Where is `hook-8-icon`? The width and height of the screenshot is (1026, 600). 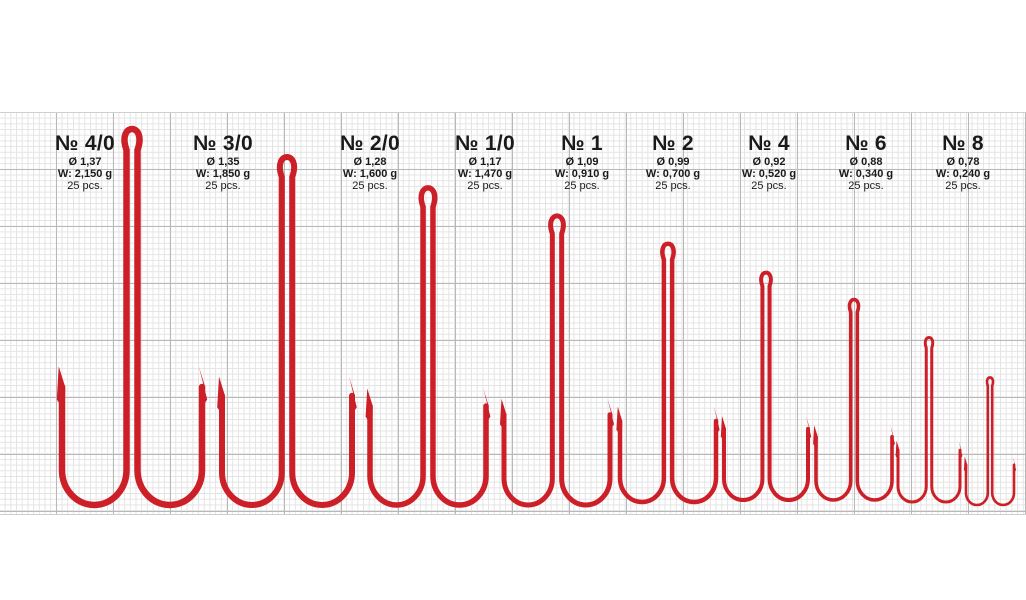 hook-8-icon is located at coordinates (990, 441).